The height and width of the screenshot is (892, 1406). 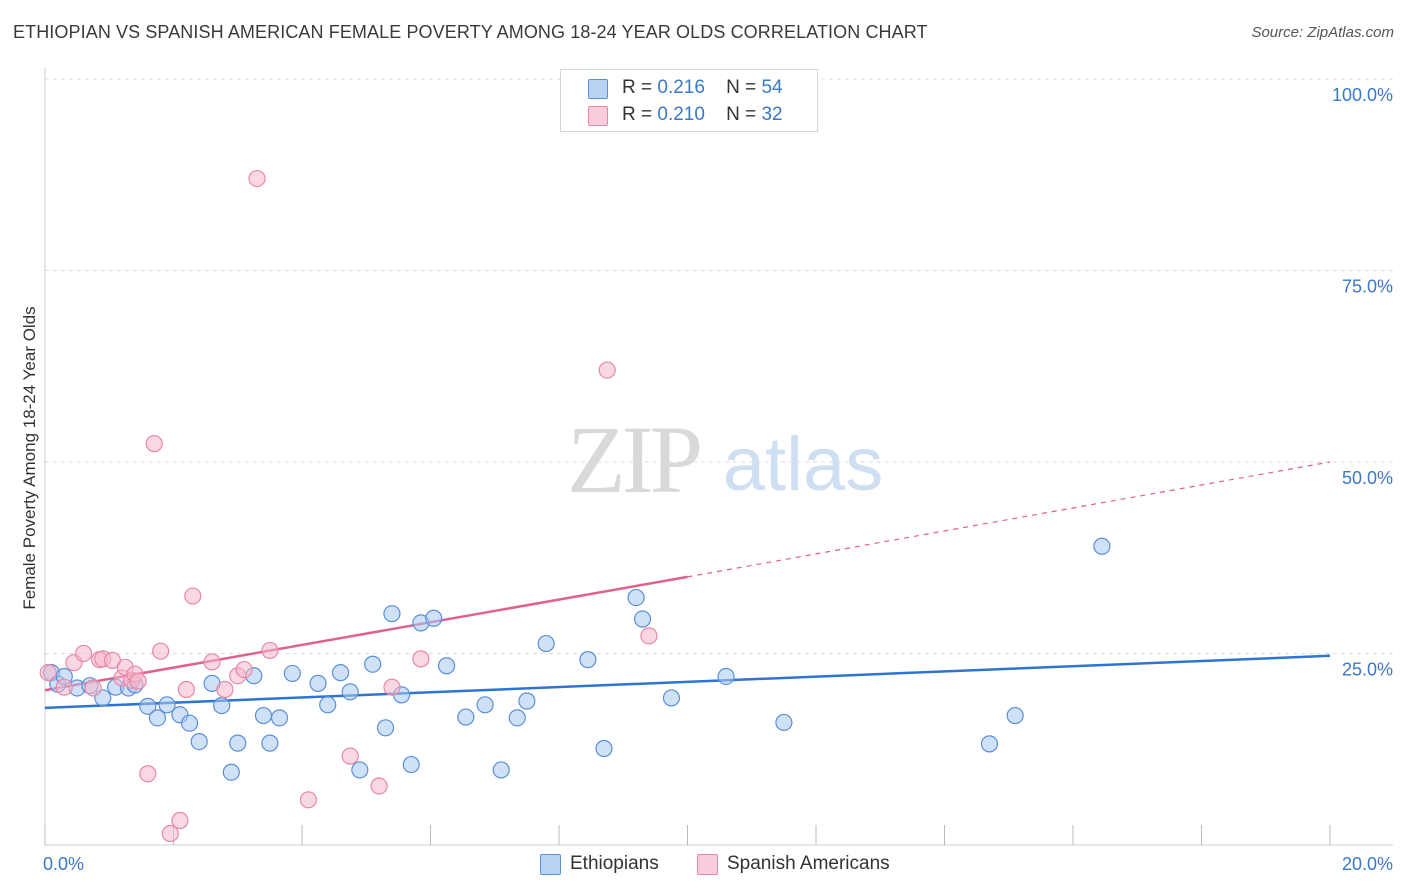 I want to click on y-axis-label: Female Poverty Among 18-24 Year Olds, so click(x=29, y=458).